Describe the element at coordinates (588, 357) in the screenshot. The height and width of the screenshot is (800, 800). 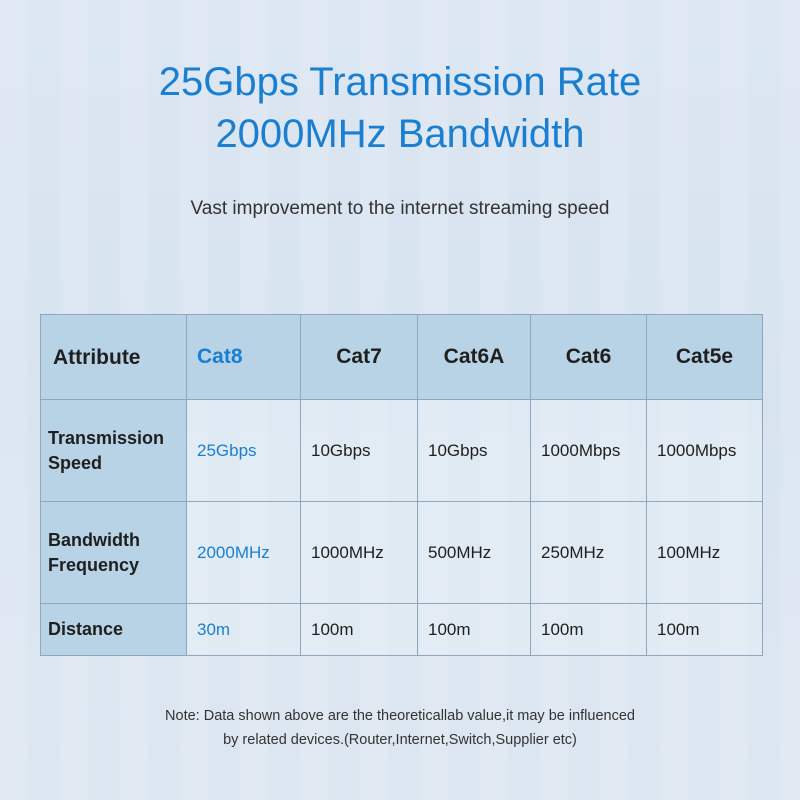
I see `header-cell-cat6: Cat6` at that location.